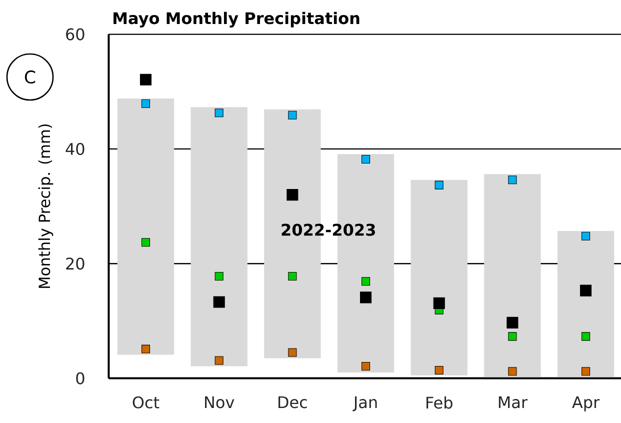 This screenshot has width=621, height=423. What do you see at coordinates (80, 378) in the screenshot?
I see `y-tick-label: 0` at bounding box center [80, 378].